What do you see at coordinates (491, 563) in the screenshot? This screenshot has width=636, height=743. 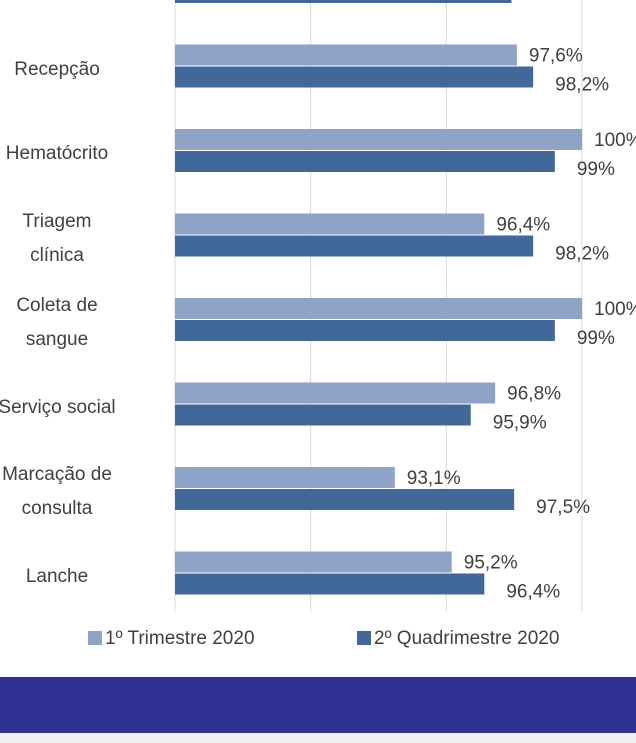 I see `value-label: 95,2%` at bounding box center [491, 563].